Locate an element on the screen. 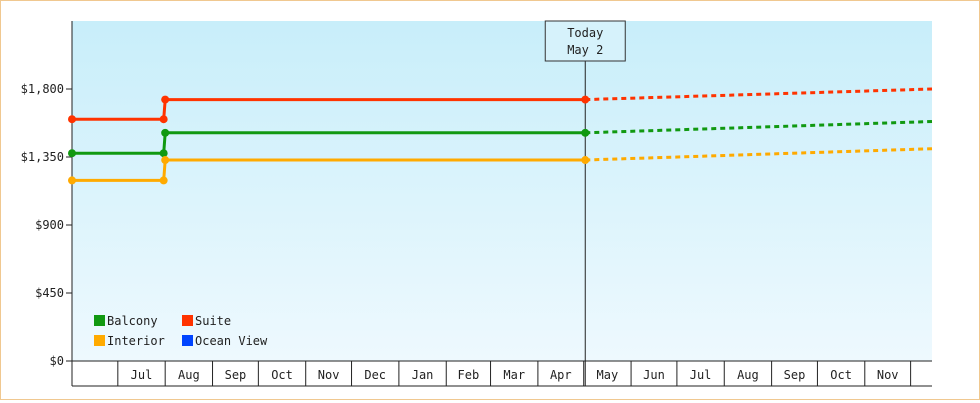  today-label: Today is located at coordinates (585, 33).